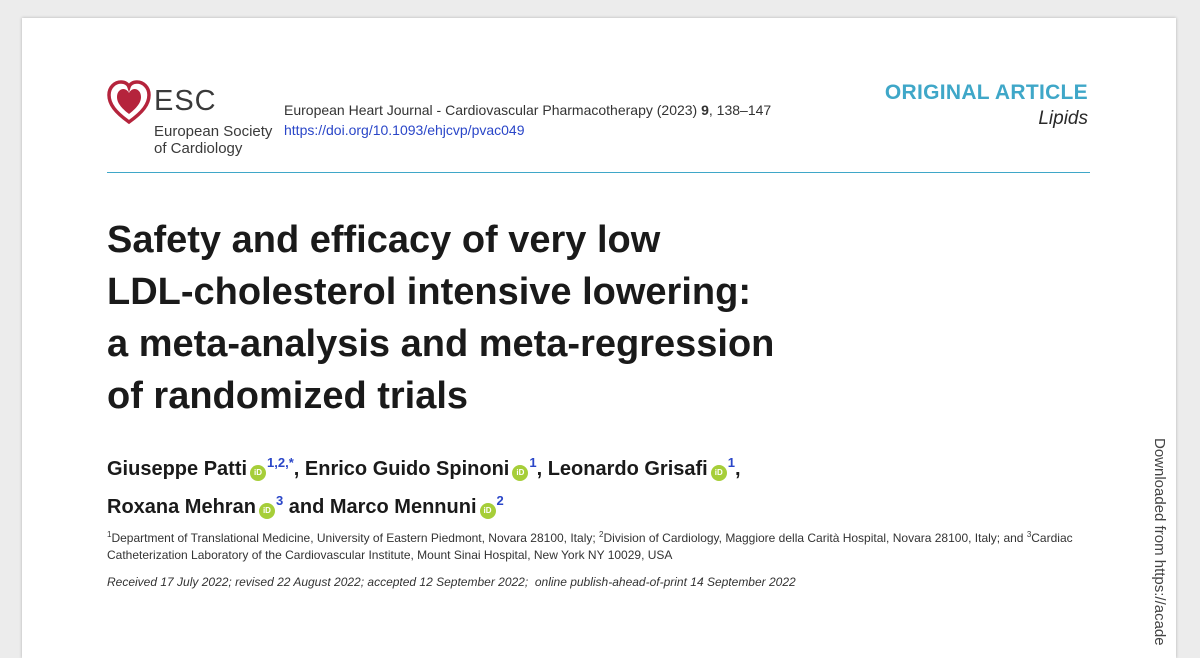 This screenshot has height=658, width=1200. I want to click on logo-wordmark: ESC, so click(185, 101).